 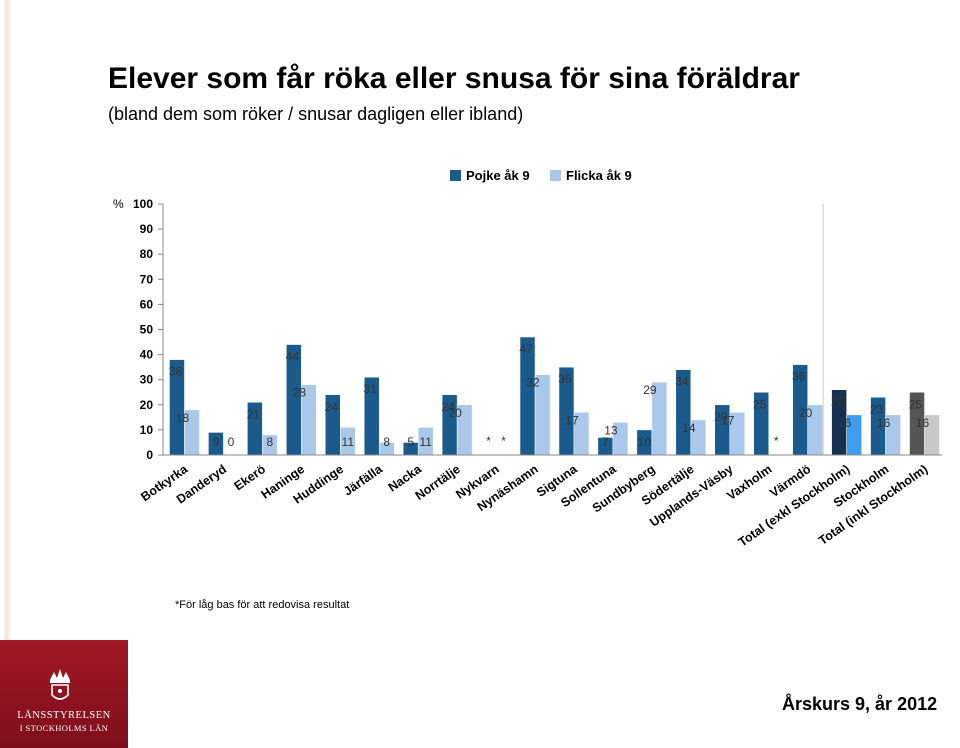 I want to click on category-label: Norrtälje, so click(x=438, y=482).